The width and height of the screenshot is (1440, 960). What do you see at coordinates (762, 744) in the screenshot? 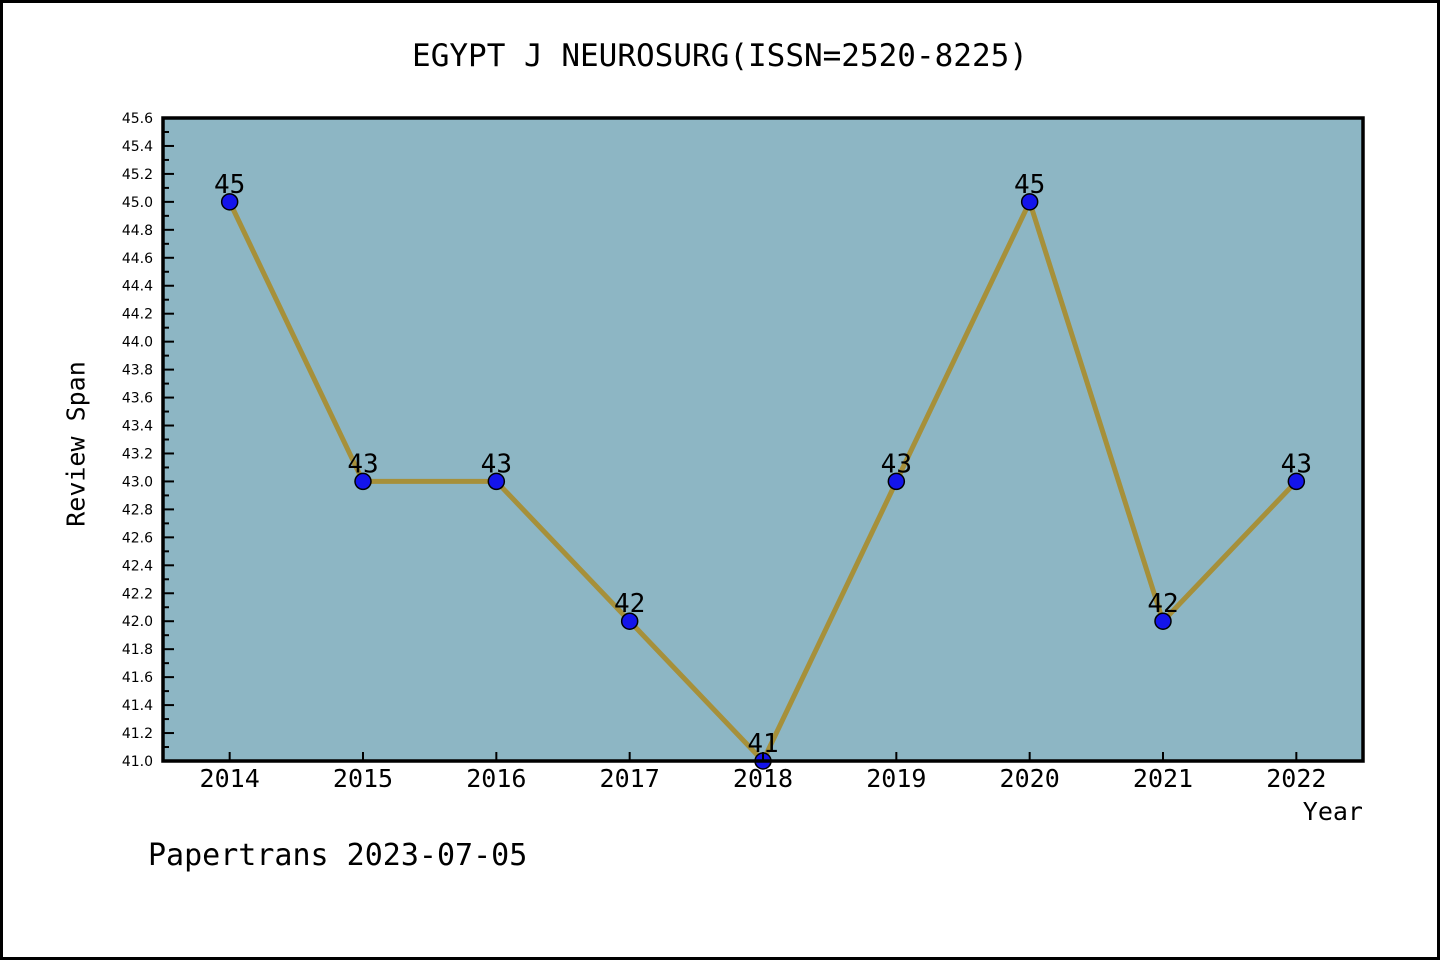
I see `data-point-label: 41` at bounding box center [762, 744].